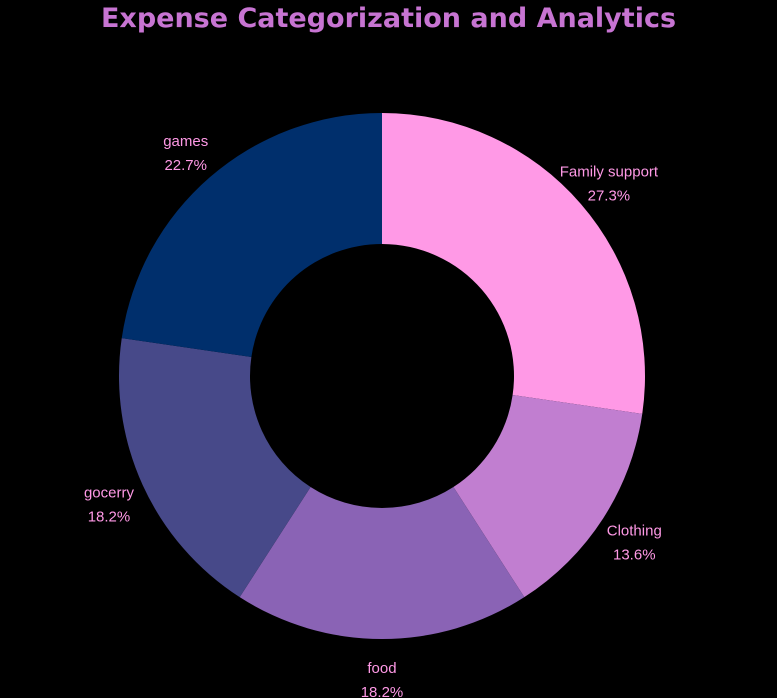 The width and height of the screenshot is (777, 698). What do you see at coordinates (381, 668) in the screenshot?
I see `slice-label-name: food` at bounding box center [381, 668].